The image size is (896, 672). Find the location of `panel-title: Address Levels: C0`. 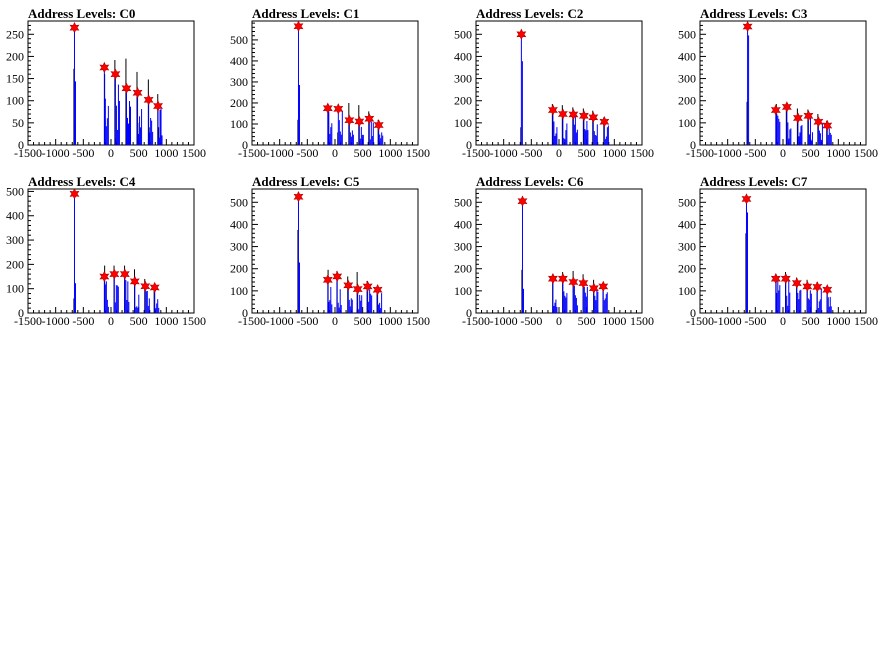

panel-title: Address Levels: C0 is located at coordinates (81, 13).